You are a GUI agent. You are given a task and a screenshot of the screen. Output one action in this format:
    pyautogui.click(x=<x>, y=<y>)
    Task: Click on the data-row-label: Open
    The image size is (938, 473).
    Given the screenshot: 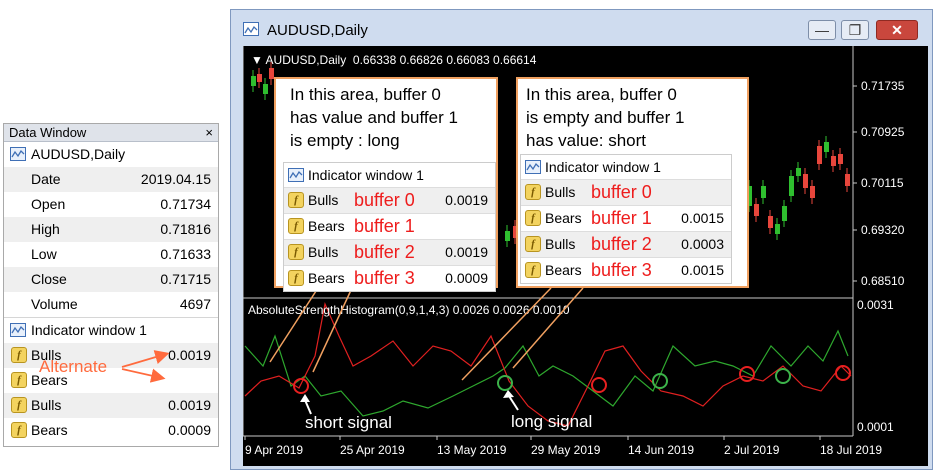 What is the action you would take?
    pyautogui.click(x=48, y=204)
    